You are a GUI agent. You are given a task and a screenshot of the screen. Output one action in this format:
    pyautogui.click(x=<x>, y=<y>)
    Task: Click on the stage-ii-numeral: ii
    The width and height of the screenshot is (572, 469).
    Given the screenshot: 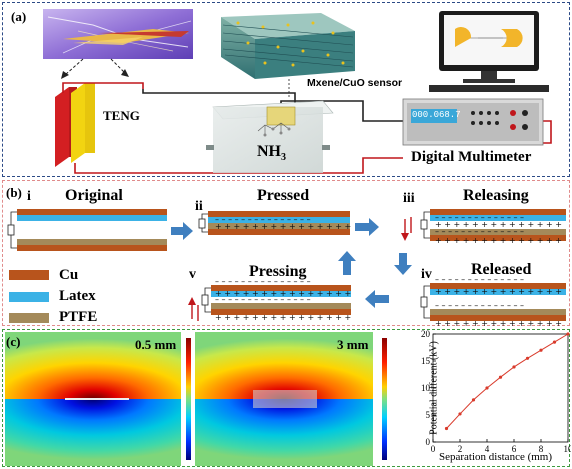 What is the action you would take?
    pyautogui.click(x=199, y=206)
    